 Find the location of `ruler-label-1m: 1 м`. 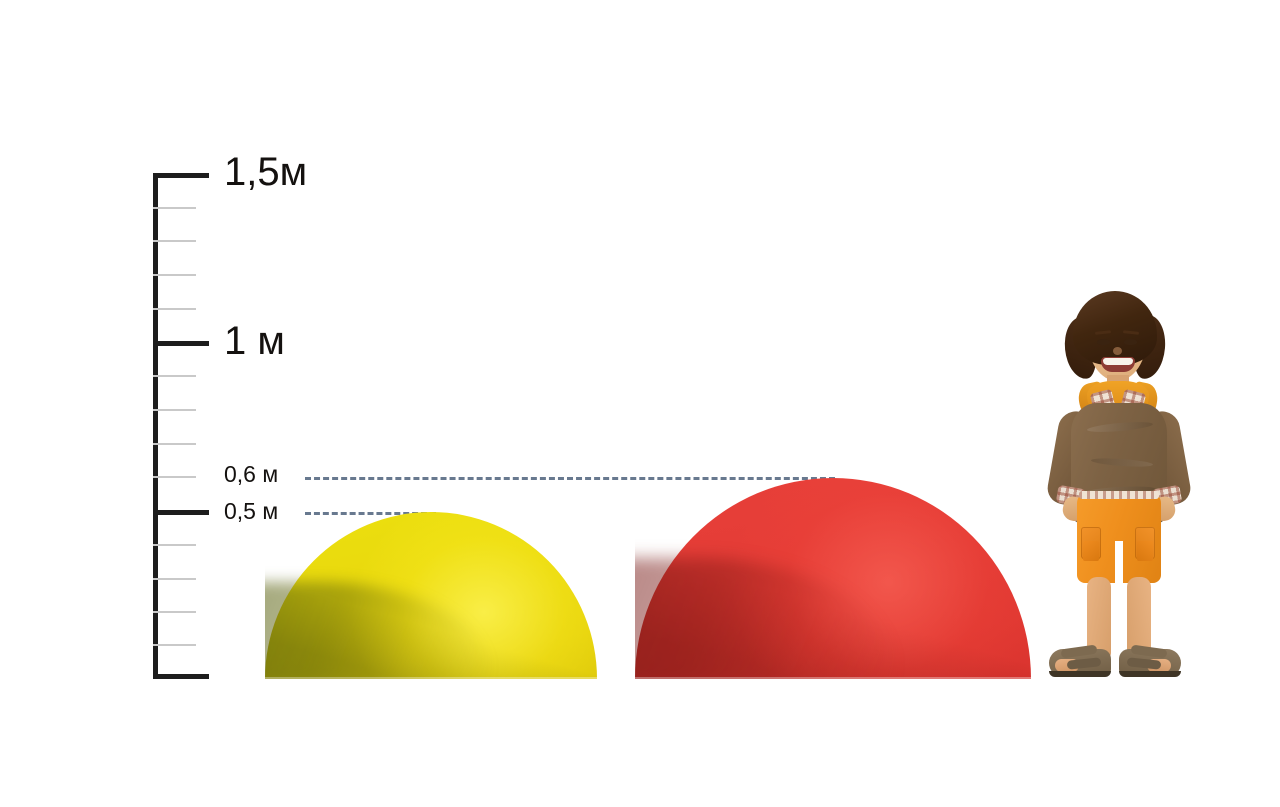

ruler-label-1m: 1 м is located at coordinates (254, 341).